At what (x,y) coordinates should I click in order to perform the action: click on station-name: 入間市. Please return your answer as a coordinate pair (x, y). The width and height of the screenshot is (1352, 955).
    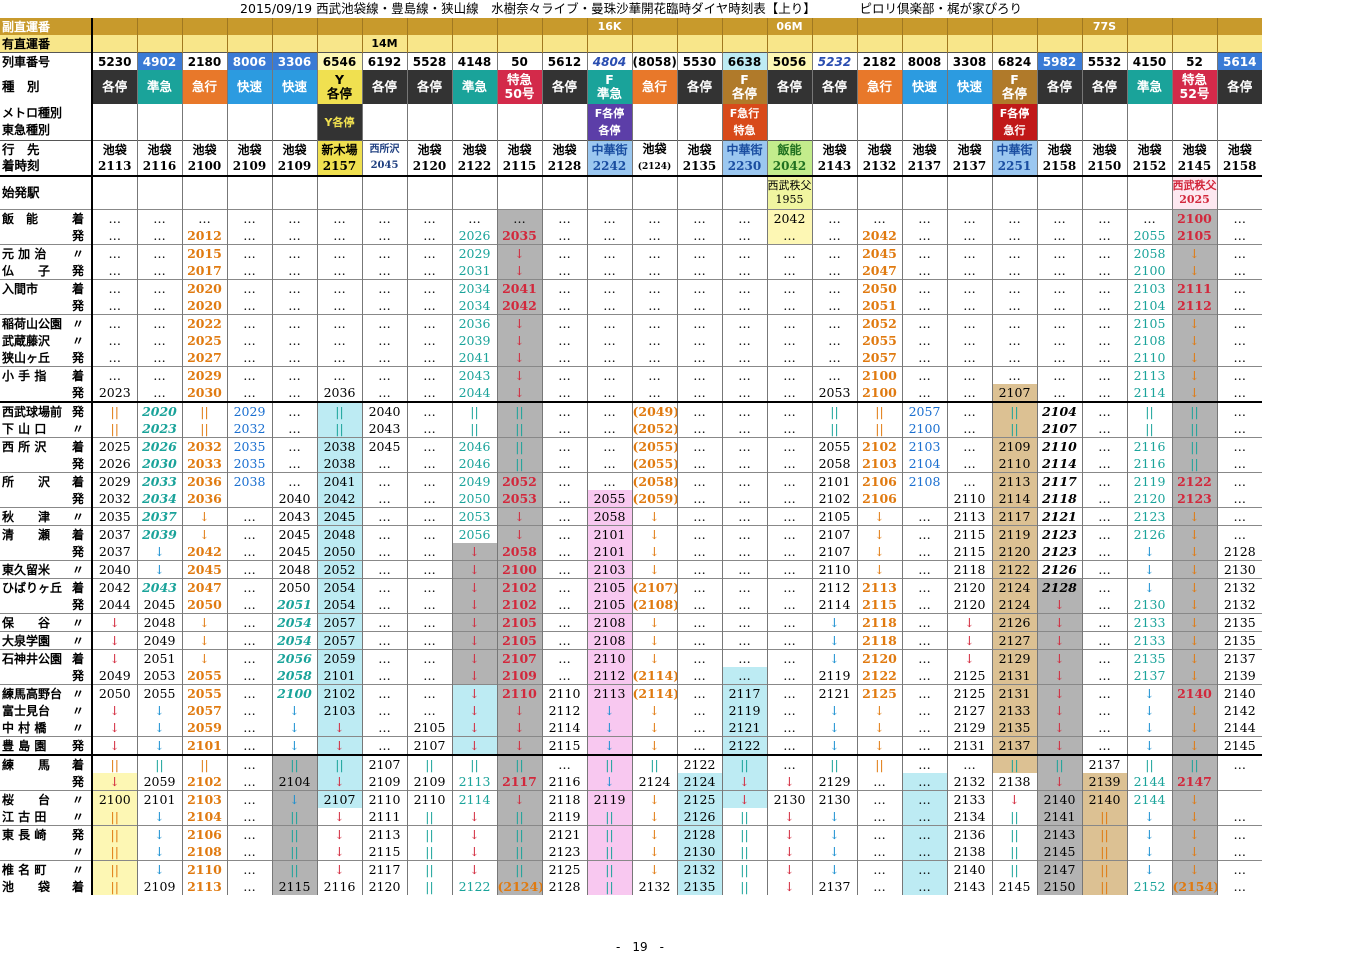
    Looking at the image, I should click on (20, 288).